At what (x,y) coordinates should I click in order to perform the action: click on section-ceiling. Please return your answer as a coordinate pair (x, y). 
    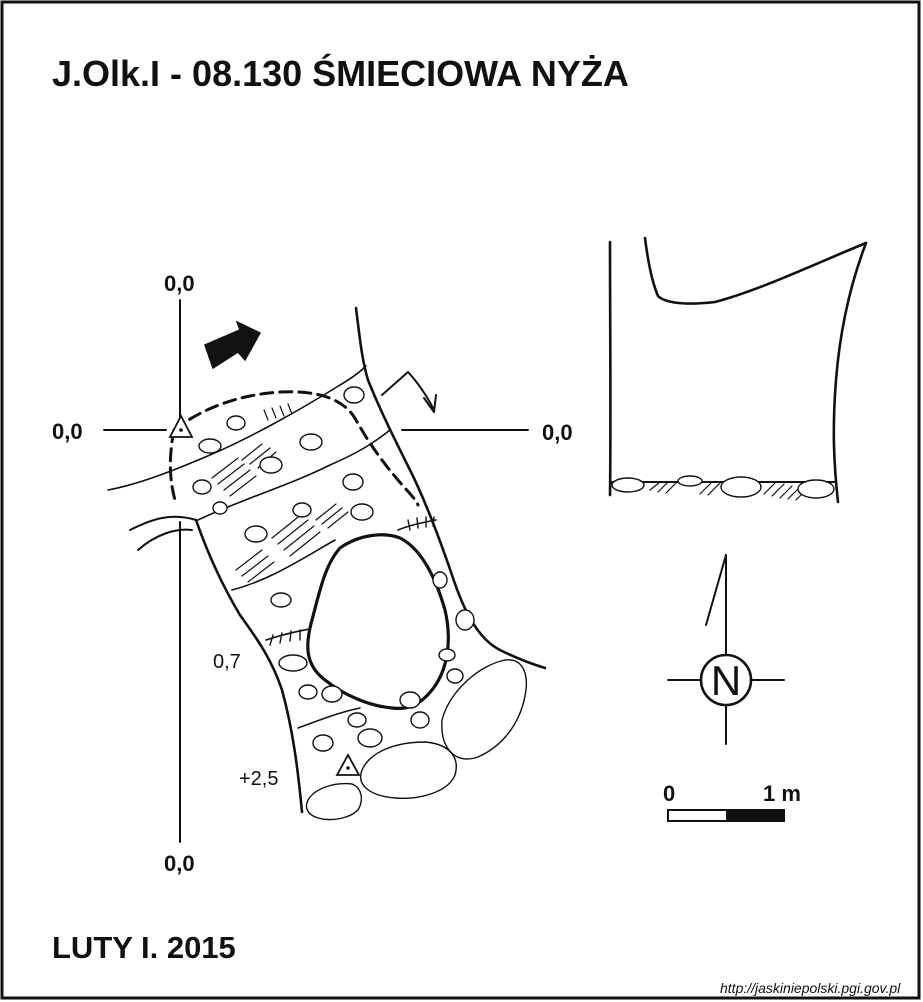
    Looking at the image, I should click on (755, 270).